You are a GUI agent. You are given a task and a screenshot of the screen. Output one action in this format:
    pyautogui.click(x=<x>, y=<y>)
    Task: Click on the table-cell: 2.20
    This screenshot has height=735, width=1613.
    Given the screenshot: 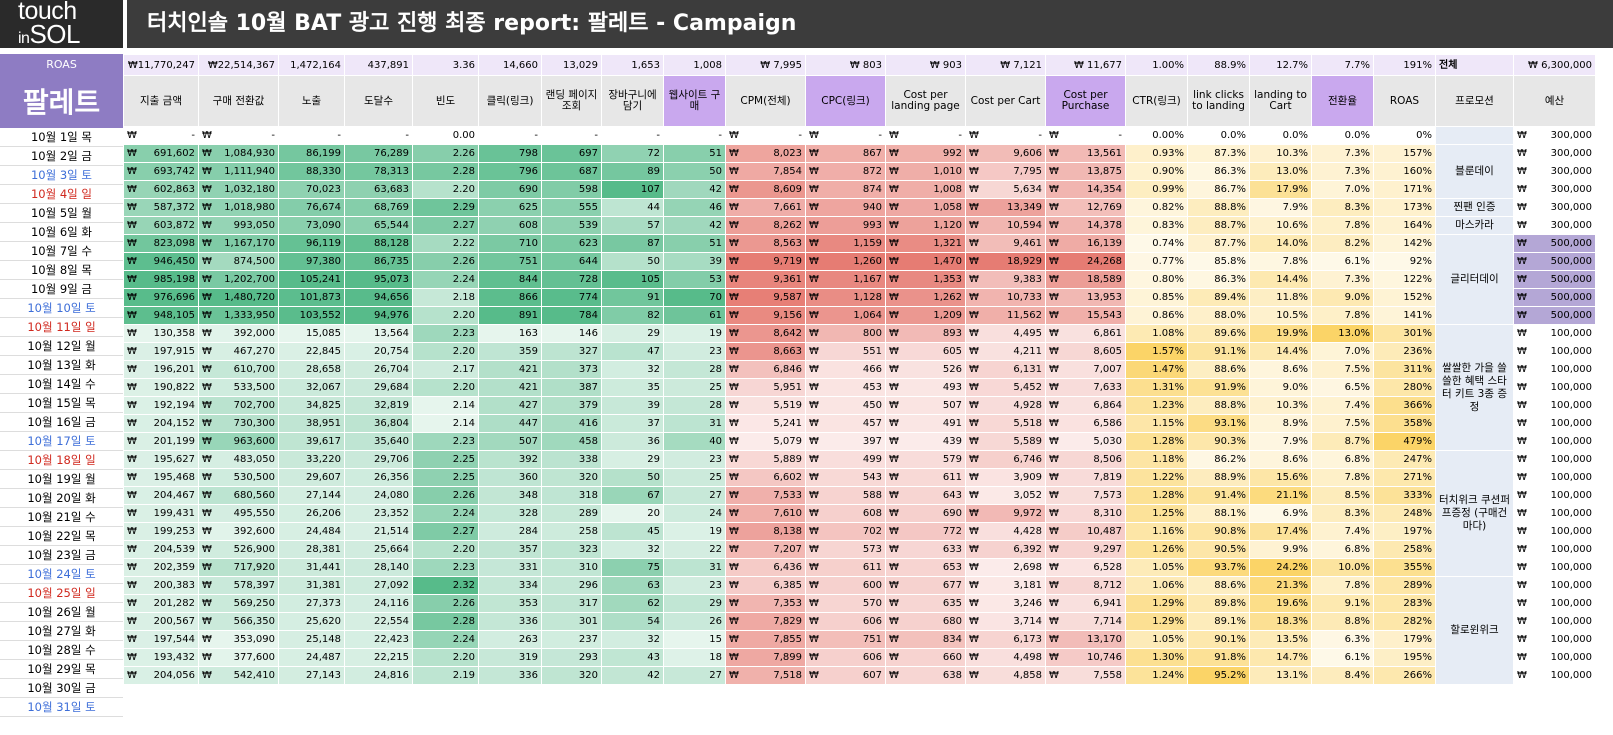 What is the action you would take?
    pyautogui.click(x=445, y=657)
    